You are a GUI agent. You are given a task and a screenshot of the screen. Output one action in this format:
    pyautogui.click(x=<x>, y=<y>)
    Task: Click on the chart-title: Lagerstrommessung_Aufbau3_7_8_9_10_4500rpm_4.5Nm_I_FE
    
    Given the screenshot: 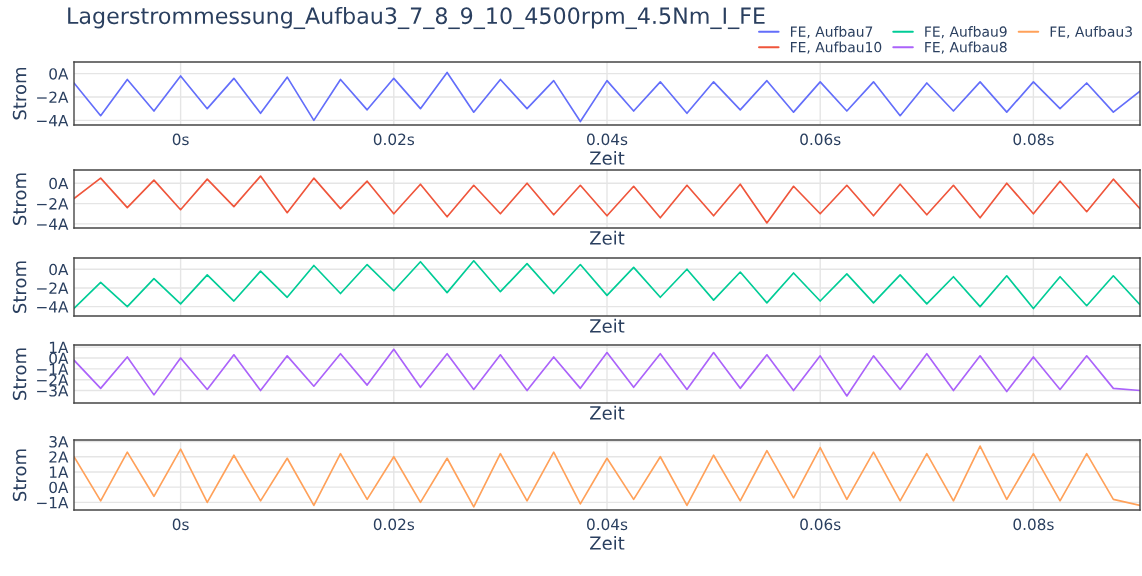 What is the action you would take?
    pyautogui.click(x=416, y=18)
    